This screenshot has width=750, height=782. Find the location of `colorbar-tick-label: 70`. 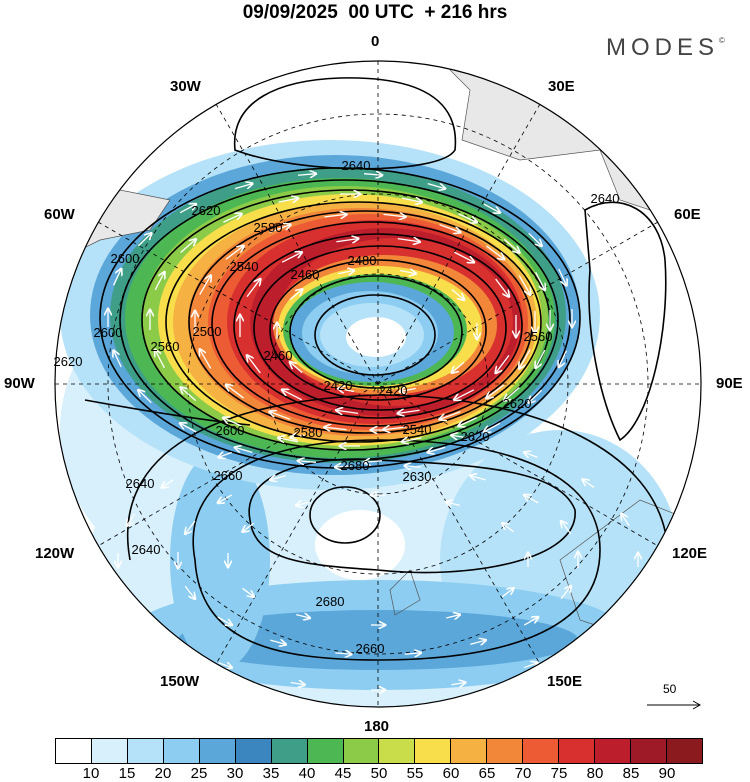

colorbar-tick-label: 70 is located at coordinates (523, 773).